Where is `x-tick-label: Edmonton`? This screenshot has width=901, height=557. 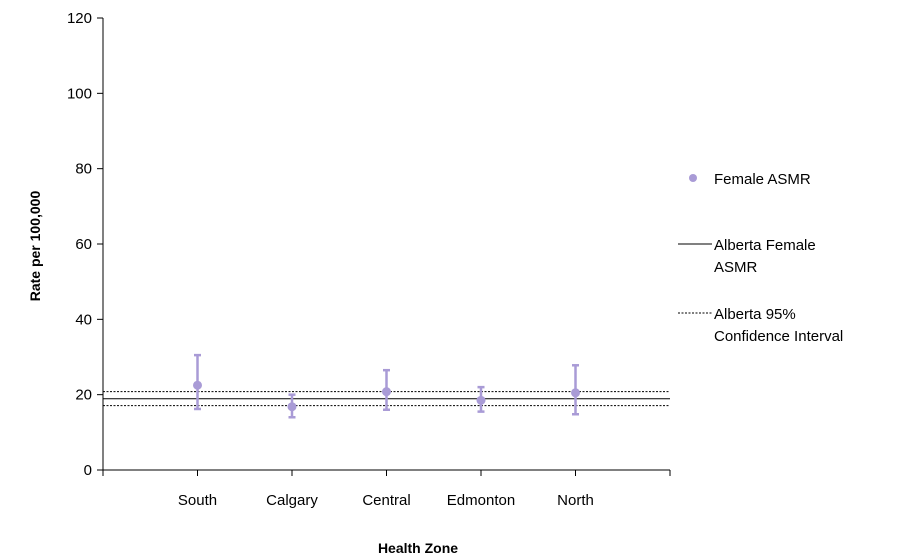 x-tick-label: Edmonton is located at coordinates (481, 500).